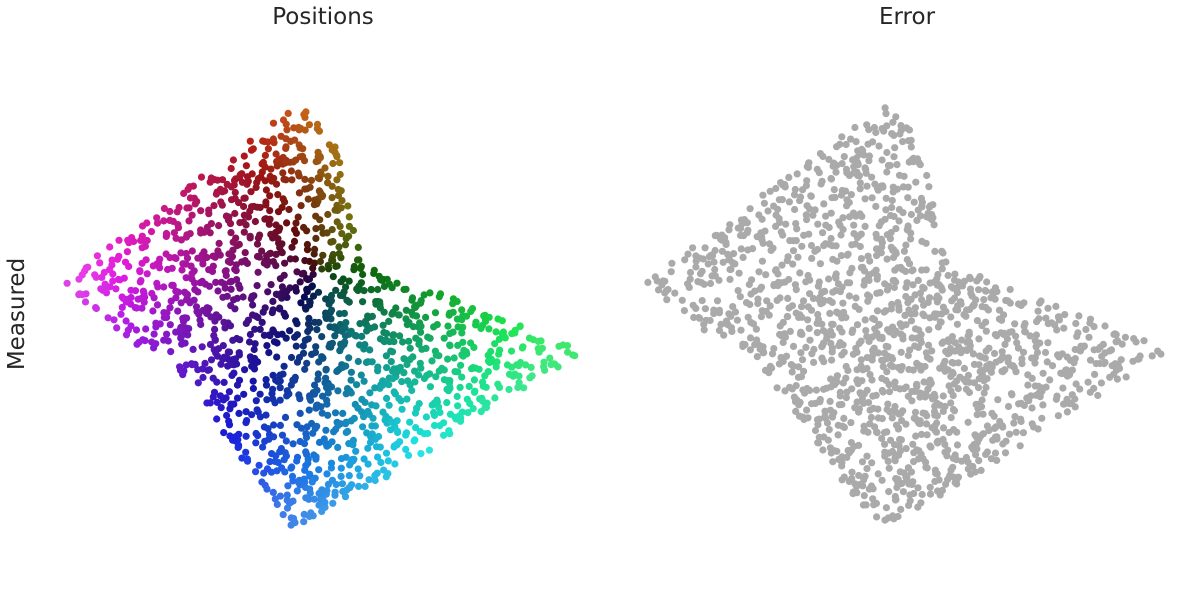 This screenshot has width=1200, height=600. I want to click on panel-title-positions: Positions, so click(323, 17).